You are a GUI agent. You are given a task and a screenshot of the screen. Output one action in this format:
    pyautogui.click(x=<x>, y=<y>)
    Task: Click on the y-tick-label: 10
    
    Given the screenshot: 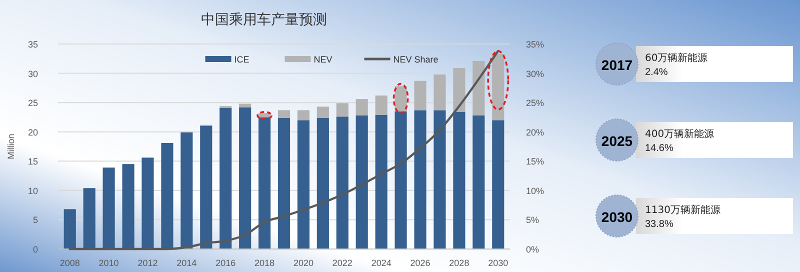 What is the action you would take?
    pyautogui.click(x=33, y=191)
    